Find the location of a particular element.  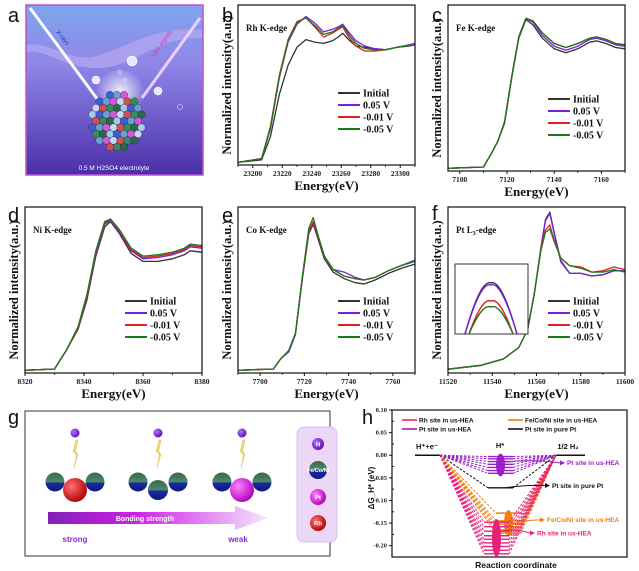

h-y-tick-label: 0.05 is located at coordinates (382, 433).